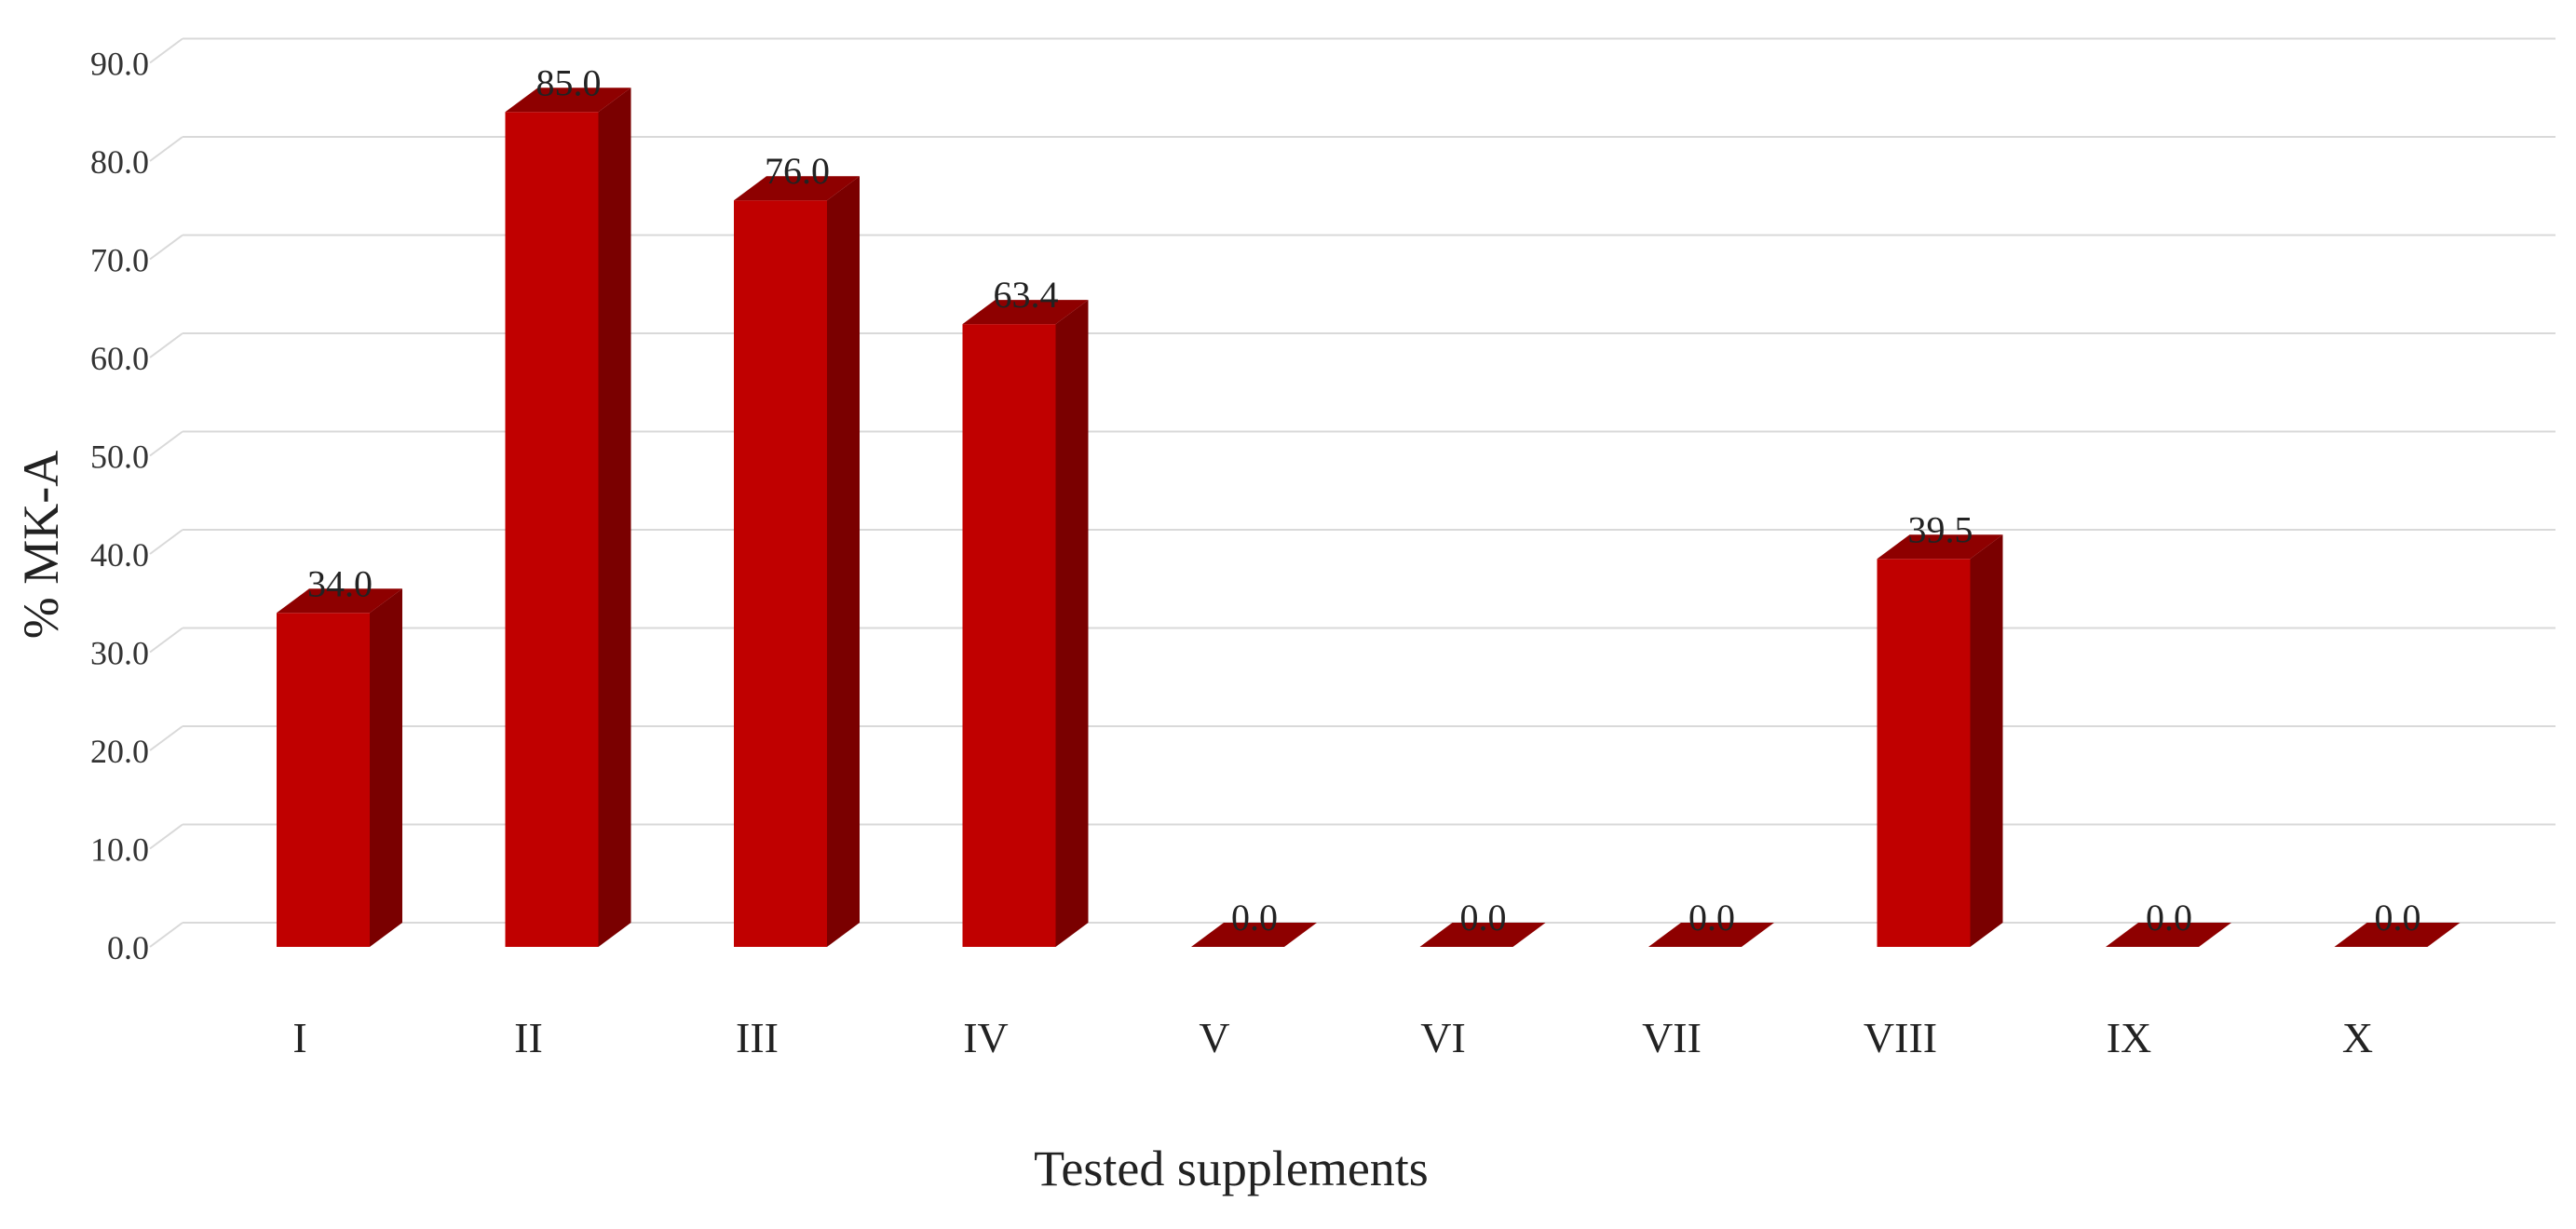  I want to click on y-tick-label: 90.0, so click(119, 64).